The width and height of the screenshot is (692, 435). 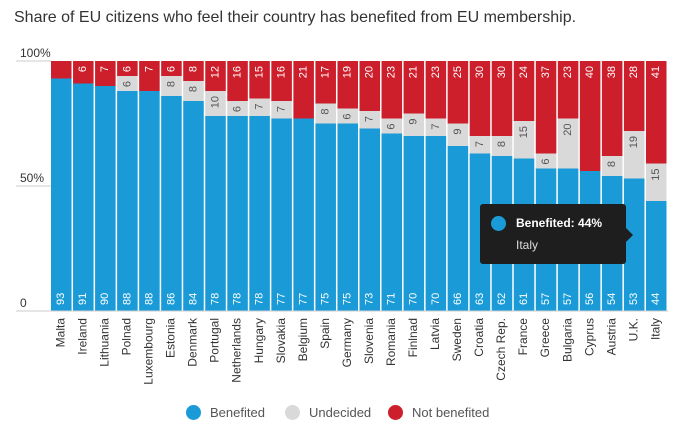 What do you see at coordinates (568, 130) in the screenshot?
I see `data-label-undecided: 20` at bounding box center [568, 130].